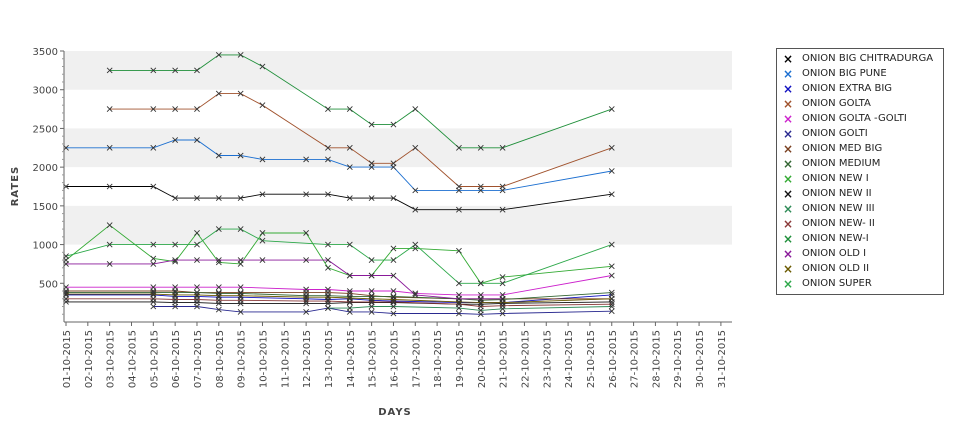 Image resolution: width=975 pixels, height=429 pixels. I want to click on legend-item: × ONION NEW I, so click(860, 178).